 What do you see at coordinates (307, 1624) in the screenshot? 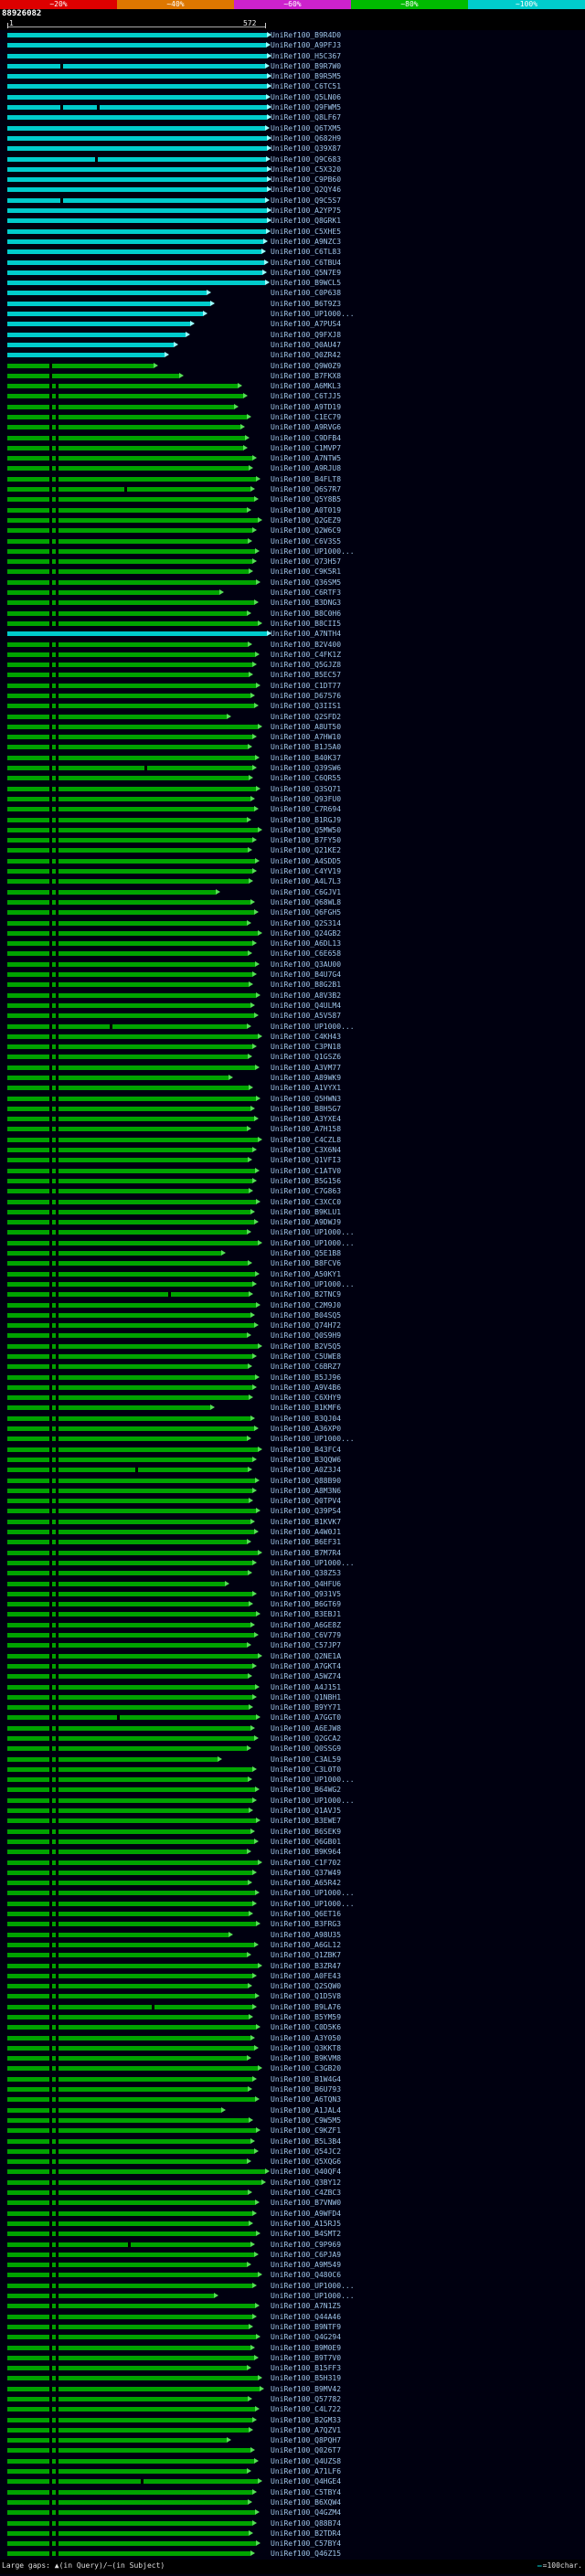
I see `hit-label: UniRef100_A6GE8Z` at bounding box center [307, 1624].